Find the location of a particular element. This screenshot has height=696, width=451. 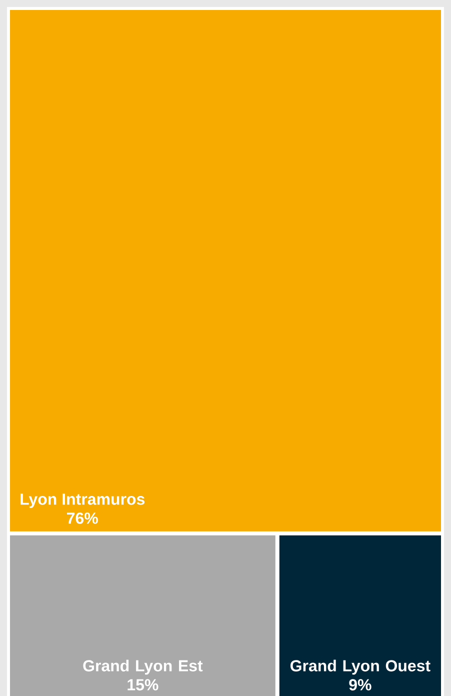

data-label: 9% is located at coordinates (360, 684).